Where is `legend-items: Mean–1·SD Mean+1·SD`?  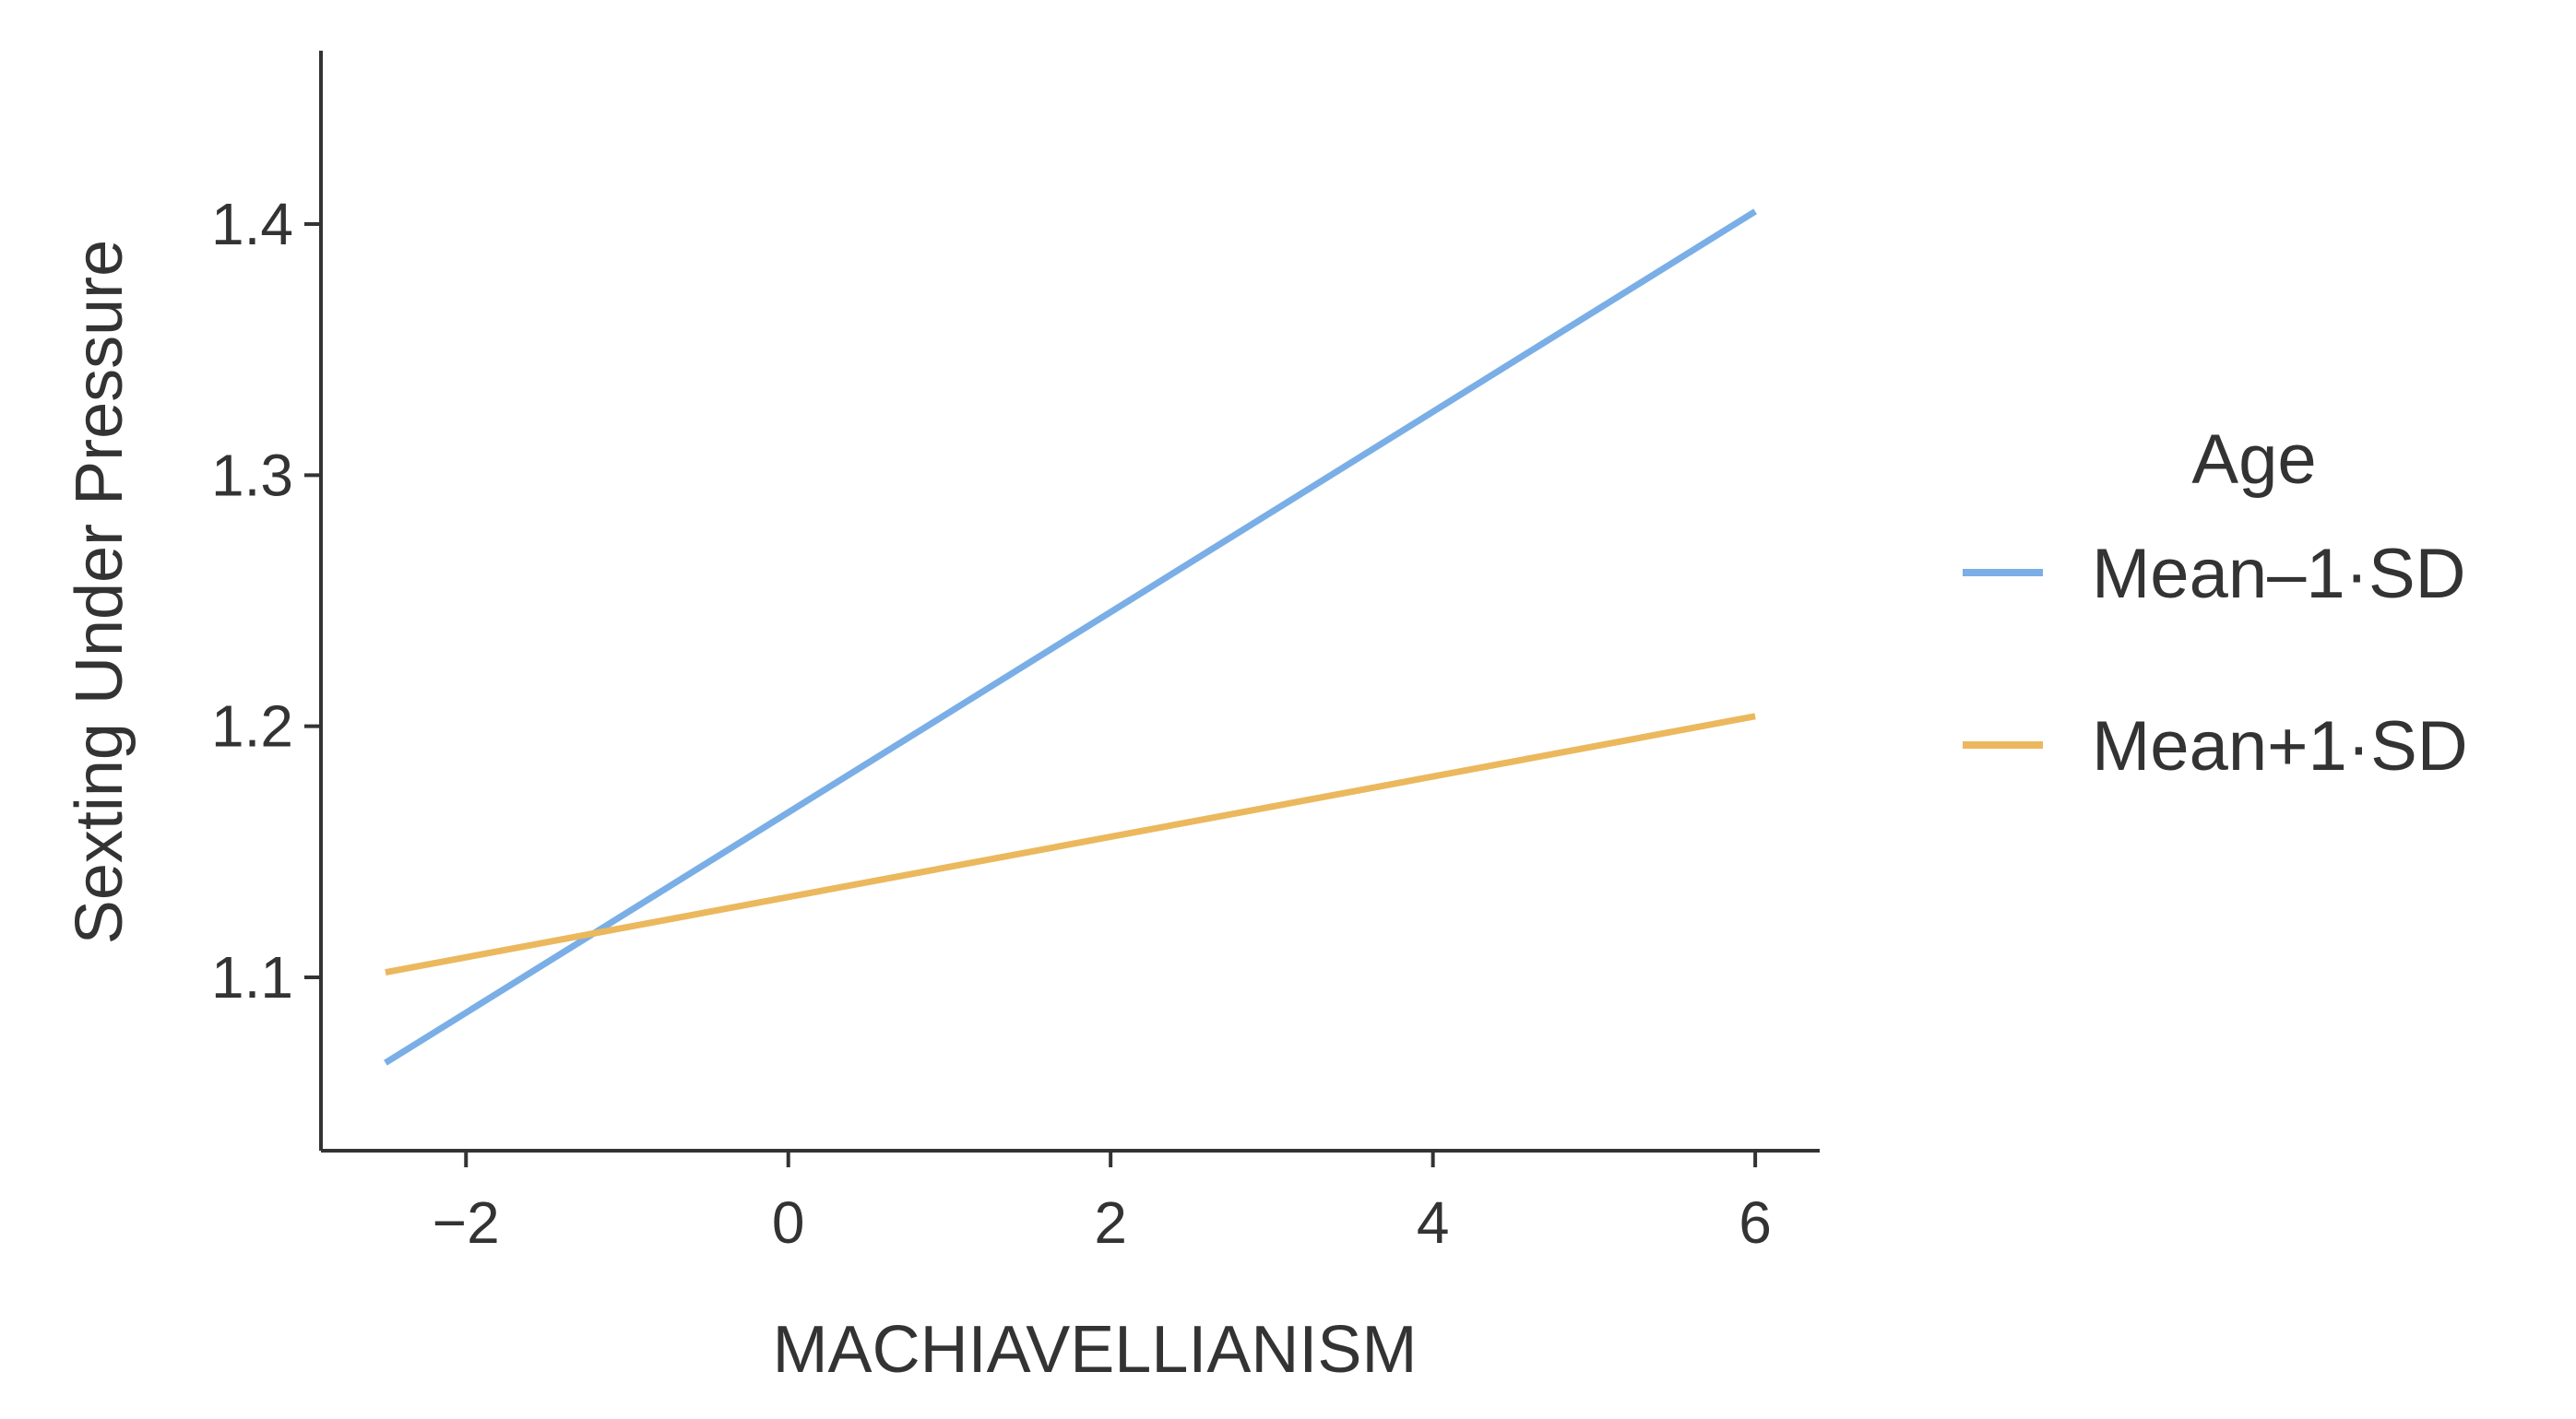
legend-items: Mean–1·SD Mean+1·SD is located at coordinates (2215, 660).